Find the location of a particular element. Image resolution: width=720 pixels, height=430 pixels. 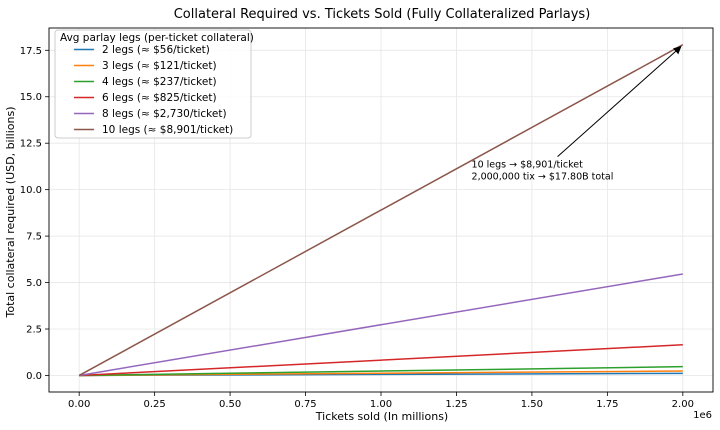

y-tick-label: 12.5 is located at coordinates (31, 144).